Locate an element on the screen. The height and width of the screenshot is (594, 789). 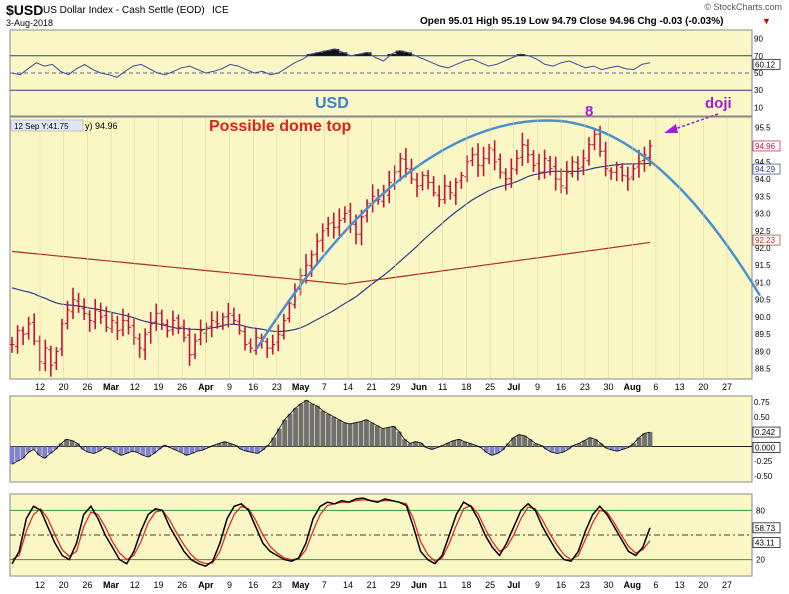
price-x-tick-label: 11 is located at coordinates (442, 387).